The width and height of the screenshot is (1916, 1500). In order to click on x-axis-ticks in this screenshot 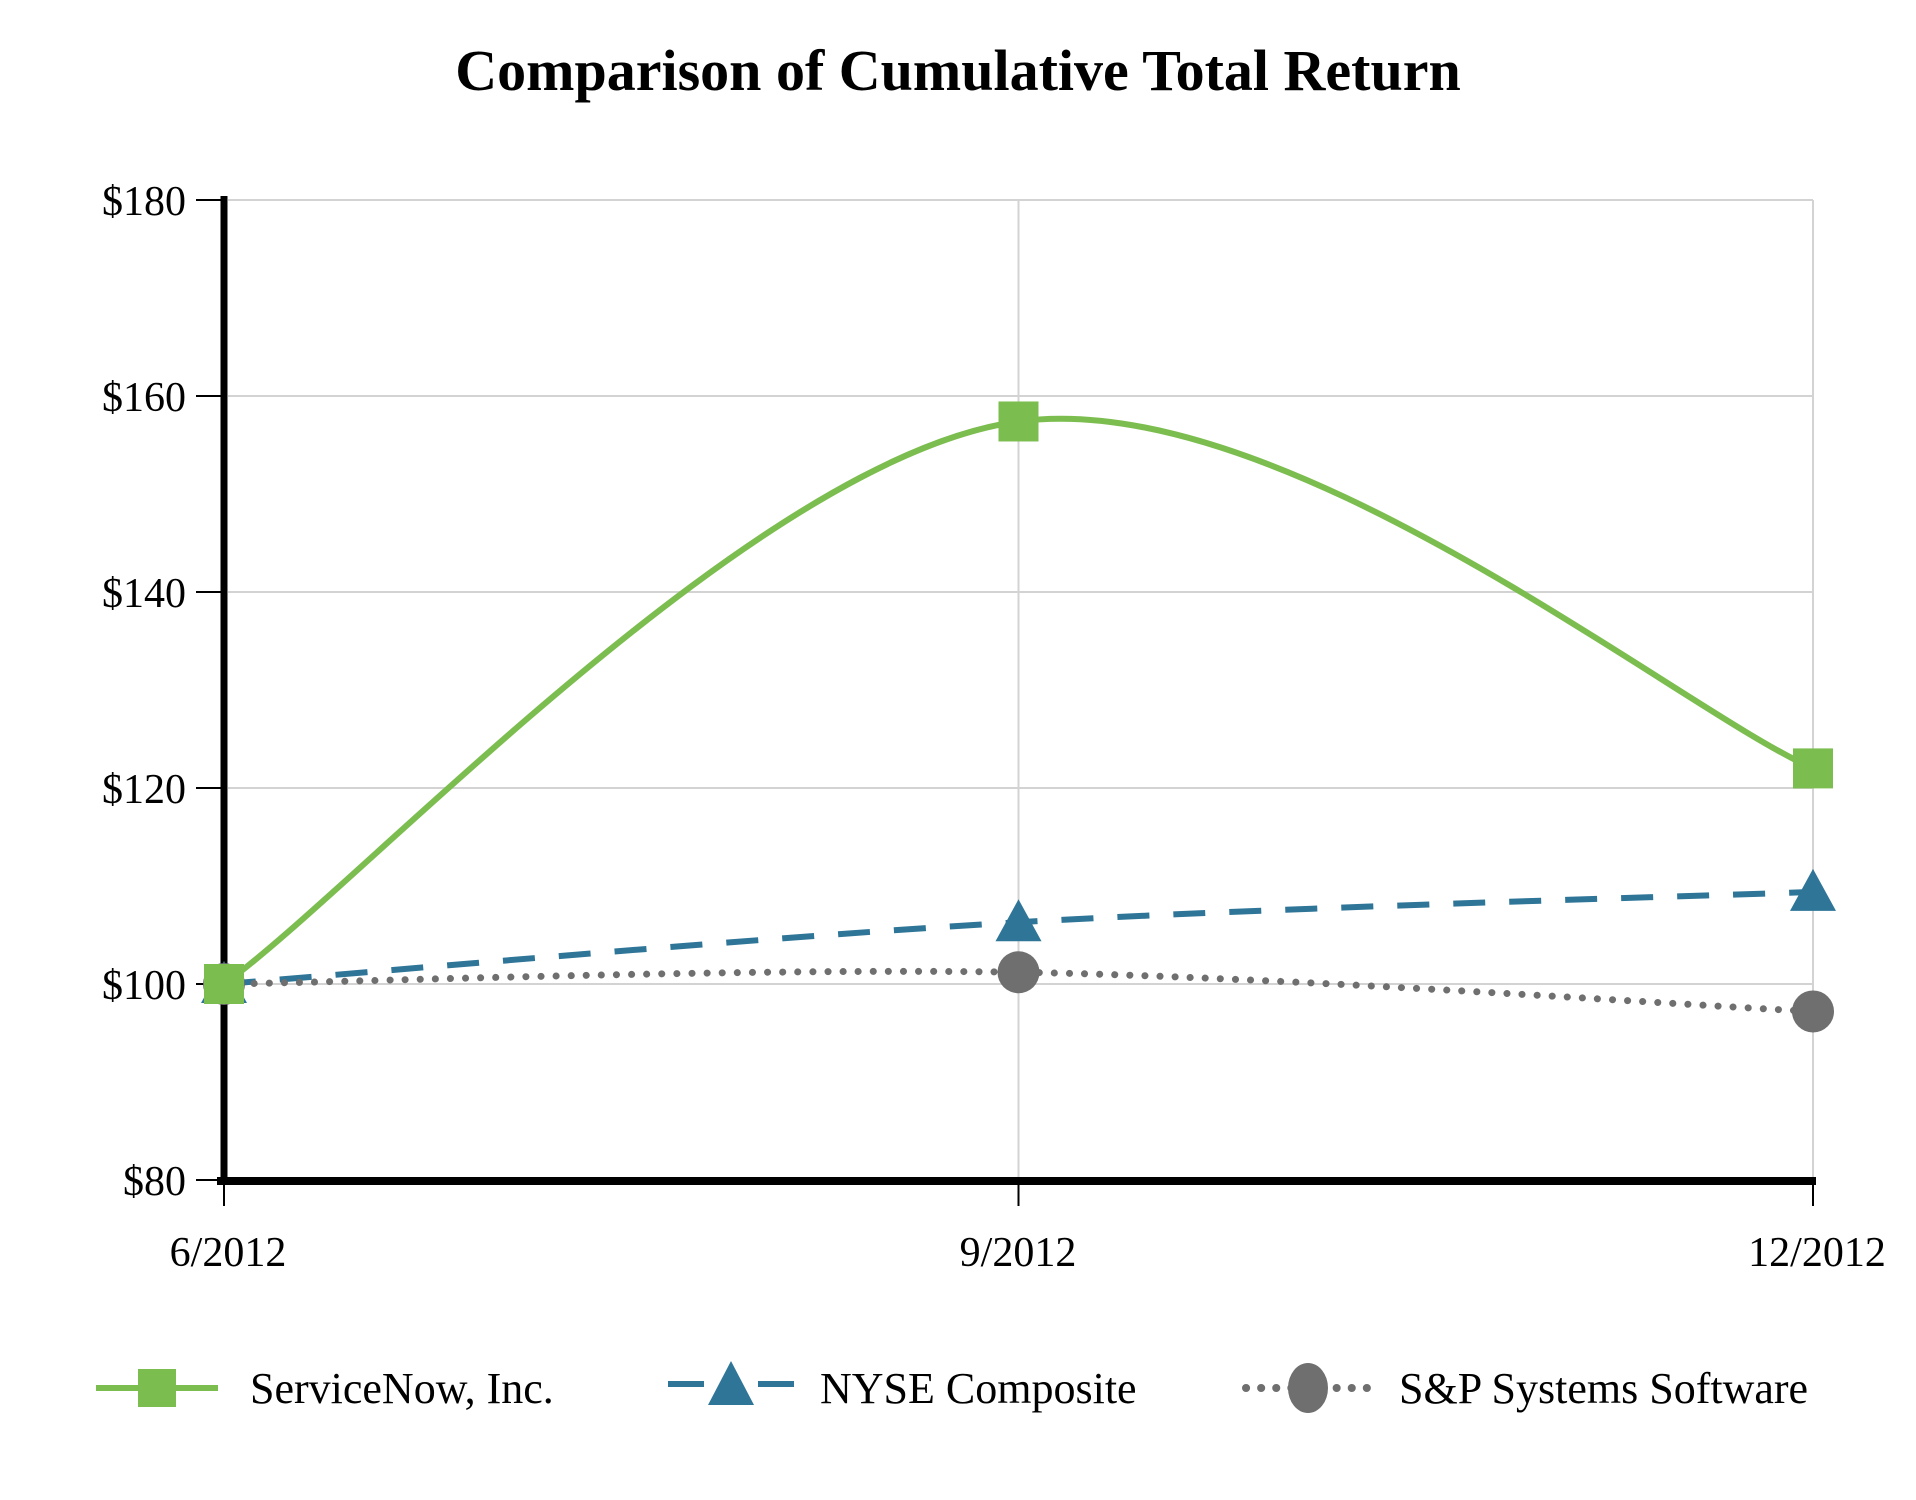, I will do `click(1018, 1195)`.